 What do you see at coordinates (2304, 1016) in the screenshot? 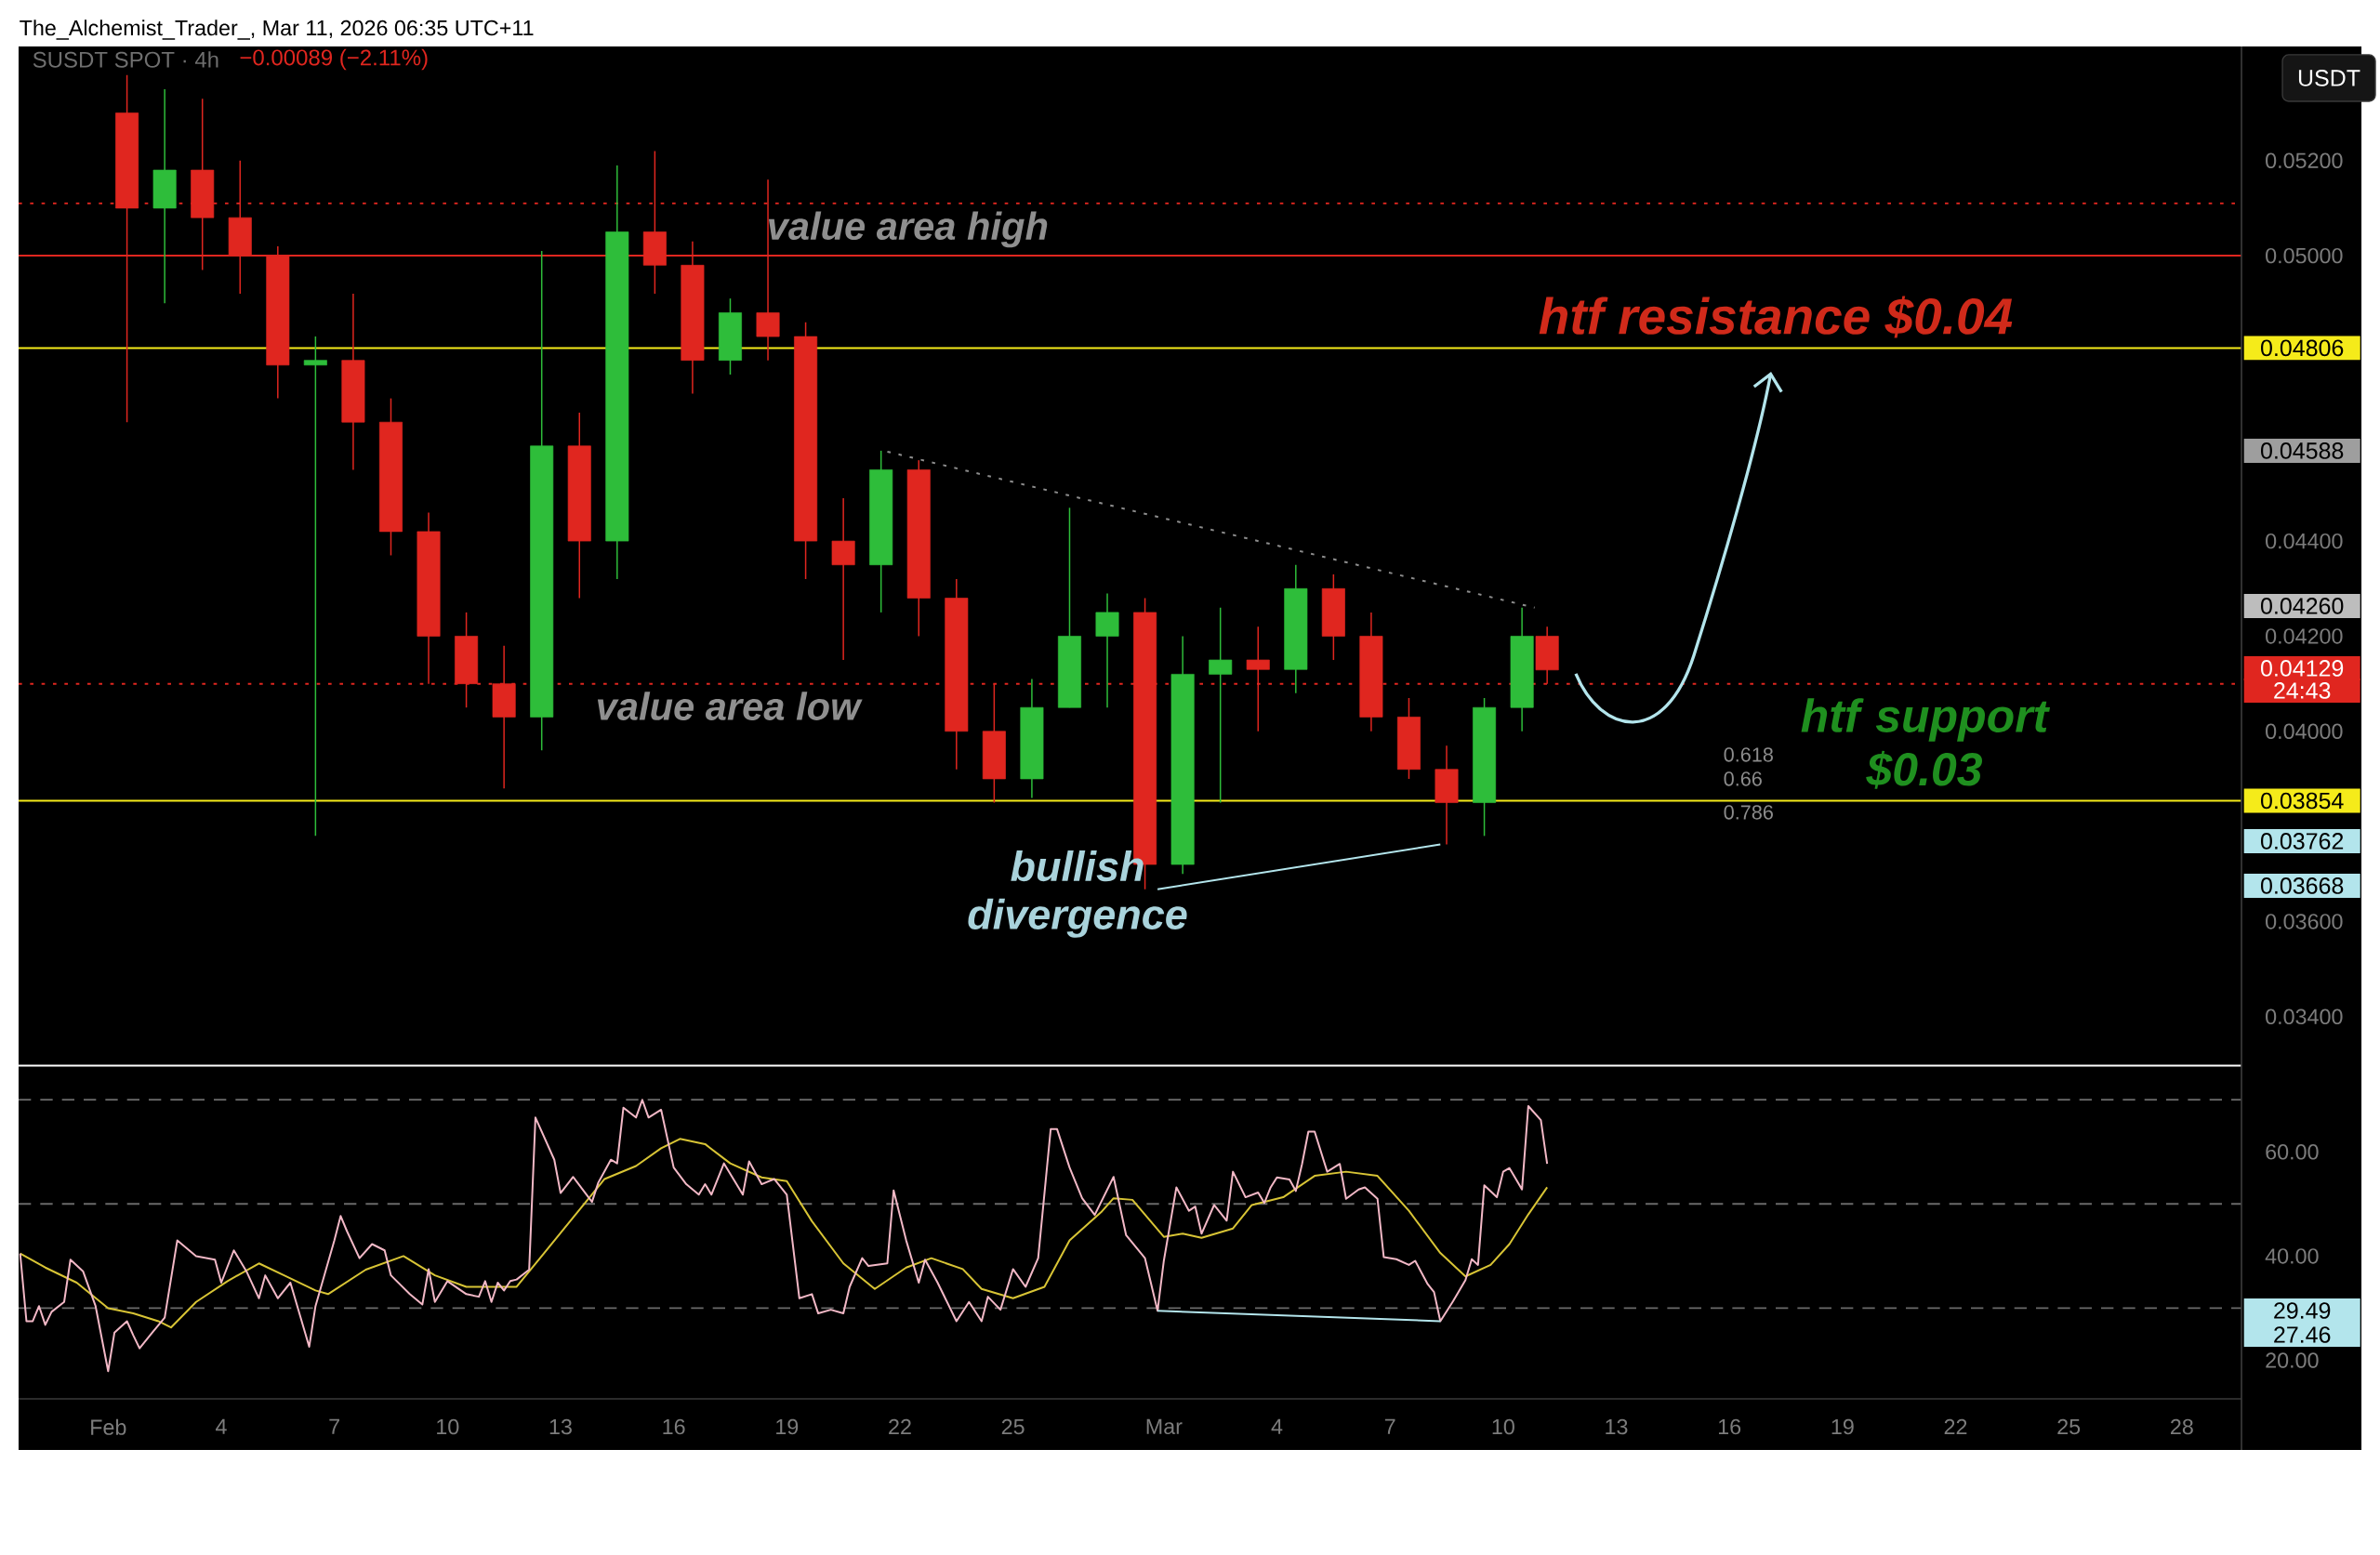
I see `y-tick-label: 0.03400` at bounding box center [2304, 1016].